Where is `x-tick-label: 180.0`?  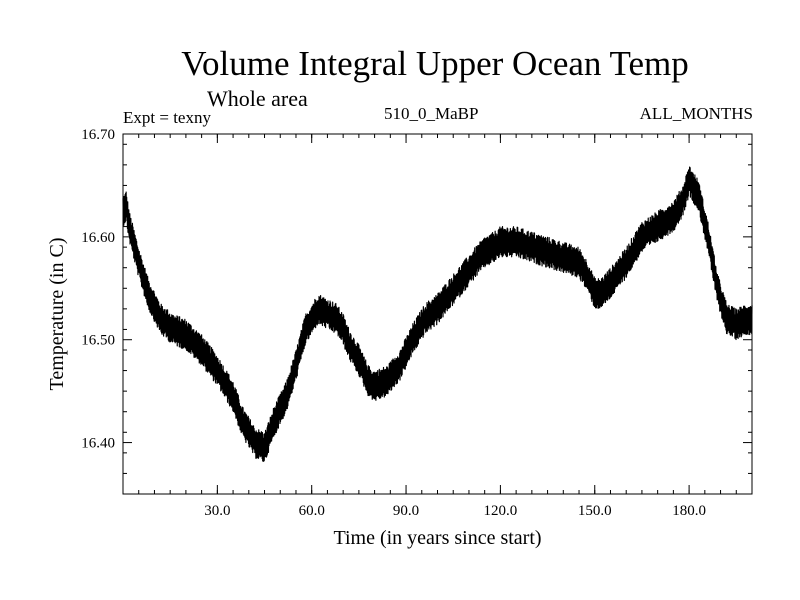
x-tick-label: 180.0 is located at coordinates (689, 511).